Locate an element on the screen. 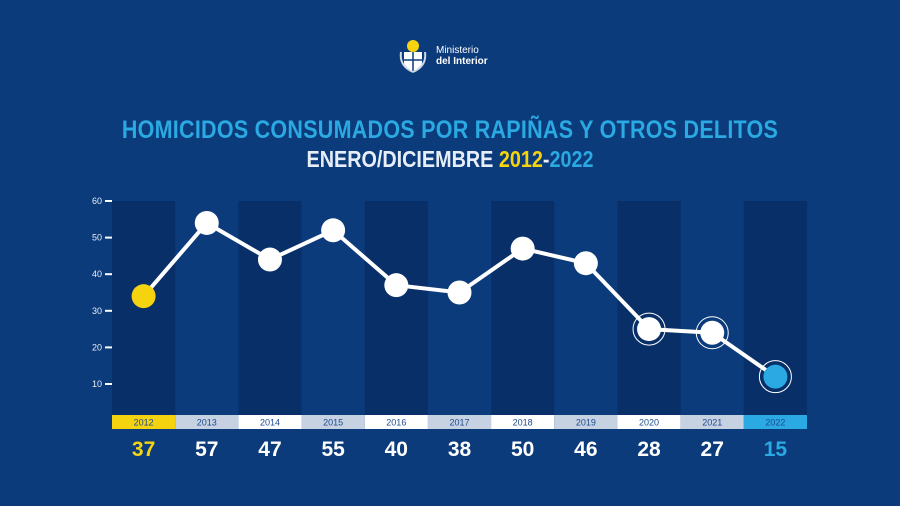 Image resolution: width=900 pixels, height=506 pixels. subtitle-prefix: ENERO/DICIEMBRE is located at coordinates (402, 159).